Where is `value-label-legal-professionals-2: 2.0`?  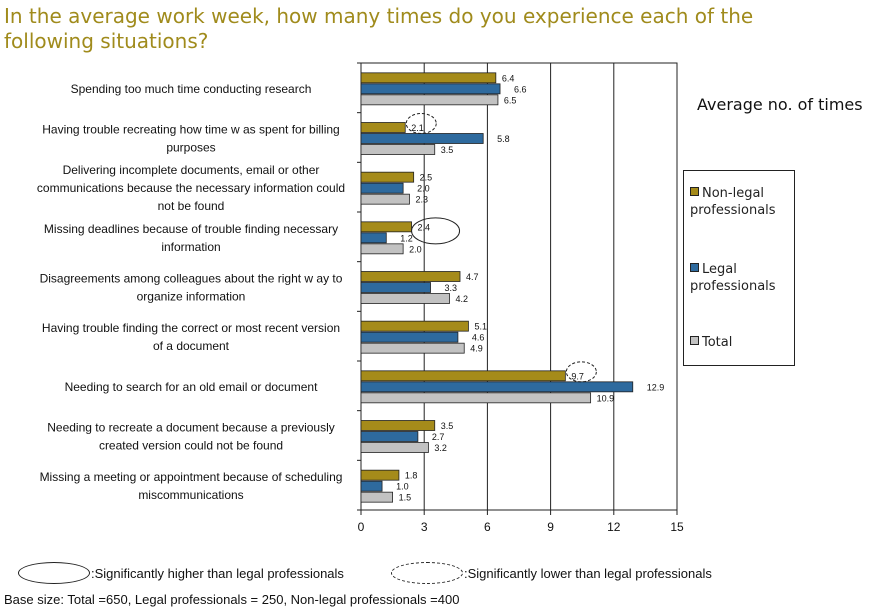
value-label-legal-professionals-2: 2.0 is located at coordinates (423, 189).